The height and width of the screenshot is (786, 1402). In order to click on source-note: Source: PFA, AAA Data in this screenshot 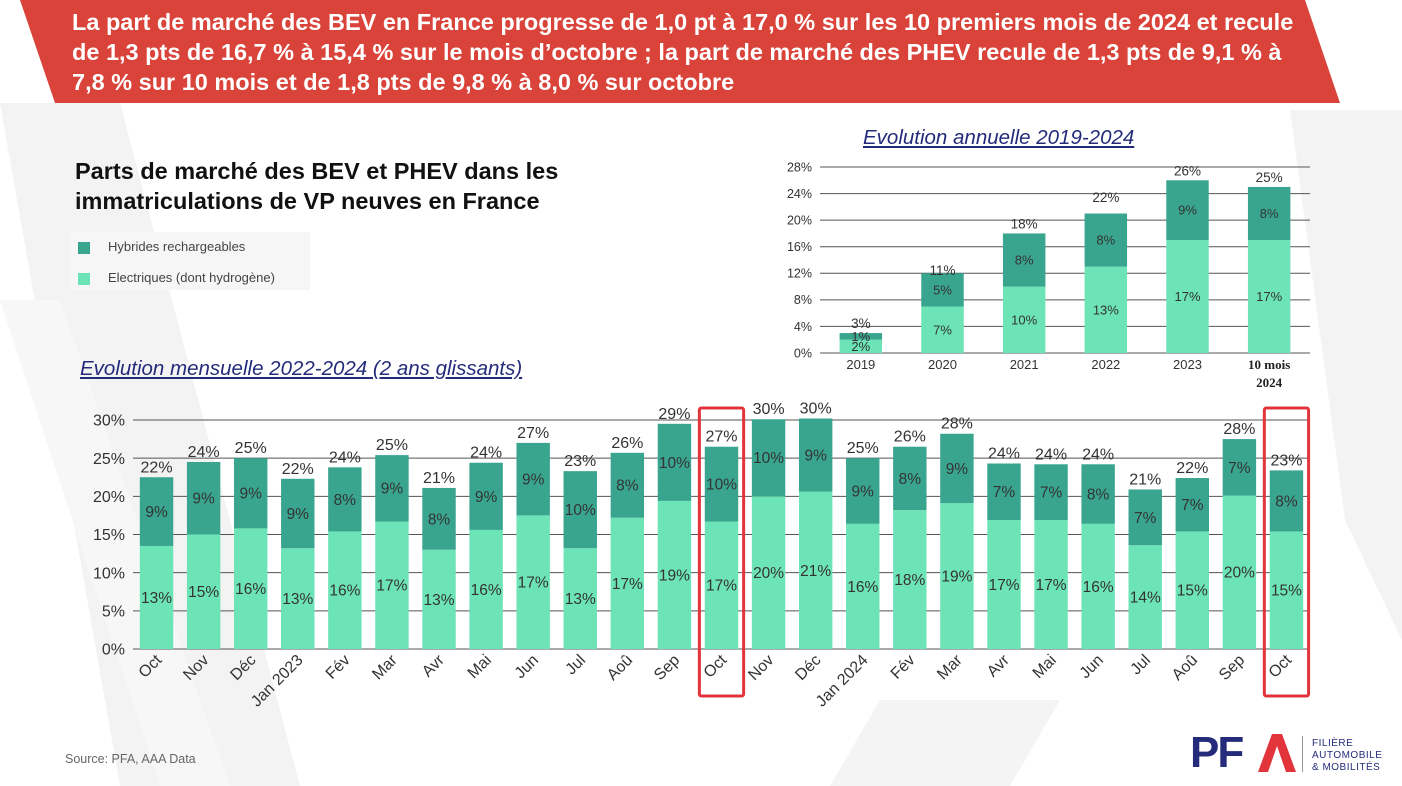, I will do `click(130, 759)`.